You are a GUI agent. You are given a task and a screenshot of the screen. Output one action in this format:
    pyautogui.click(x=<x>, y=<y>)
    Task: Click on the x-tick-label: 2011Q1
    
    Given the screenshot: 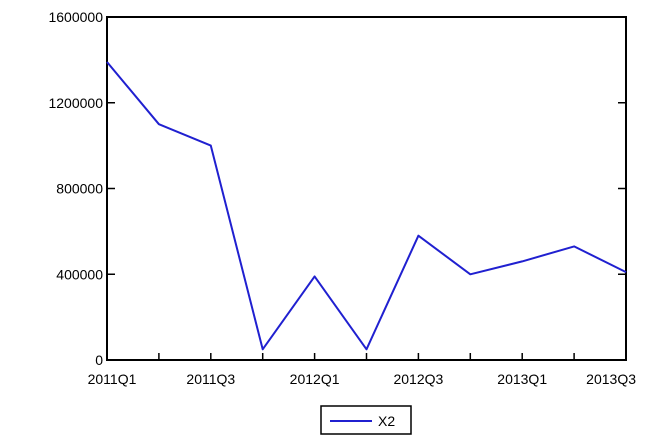 What is the action you would take?
    pyautogui.click(x=112, y=379)
    